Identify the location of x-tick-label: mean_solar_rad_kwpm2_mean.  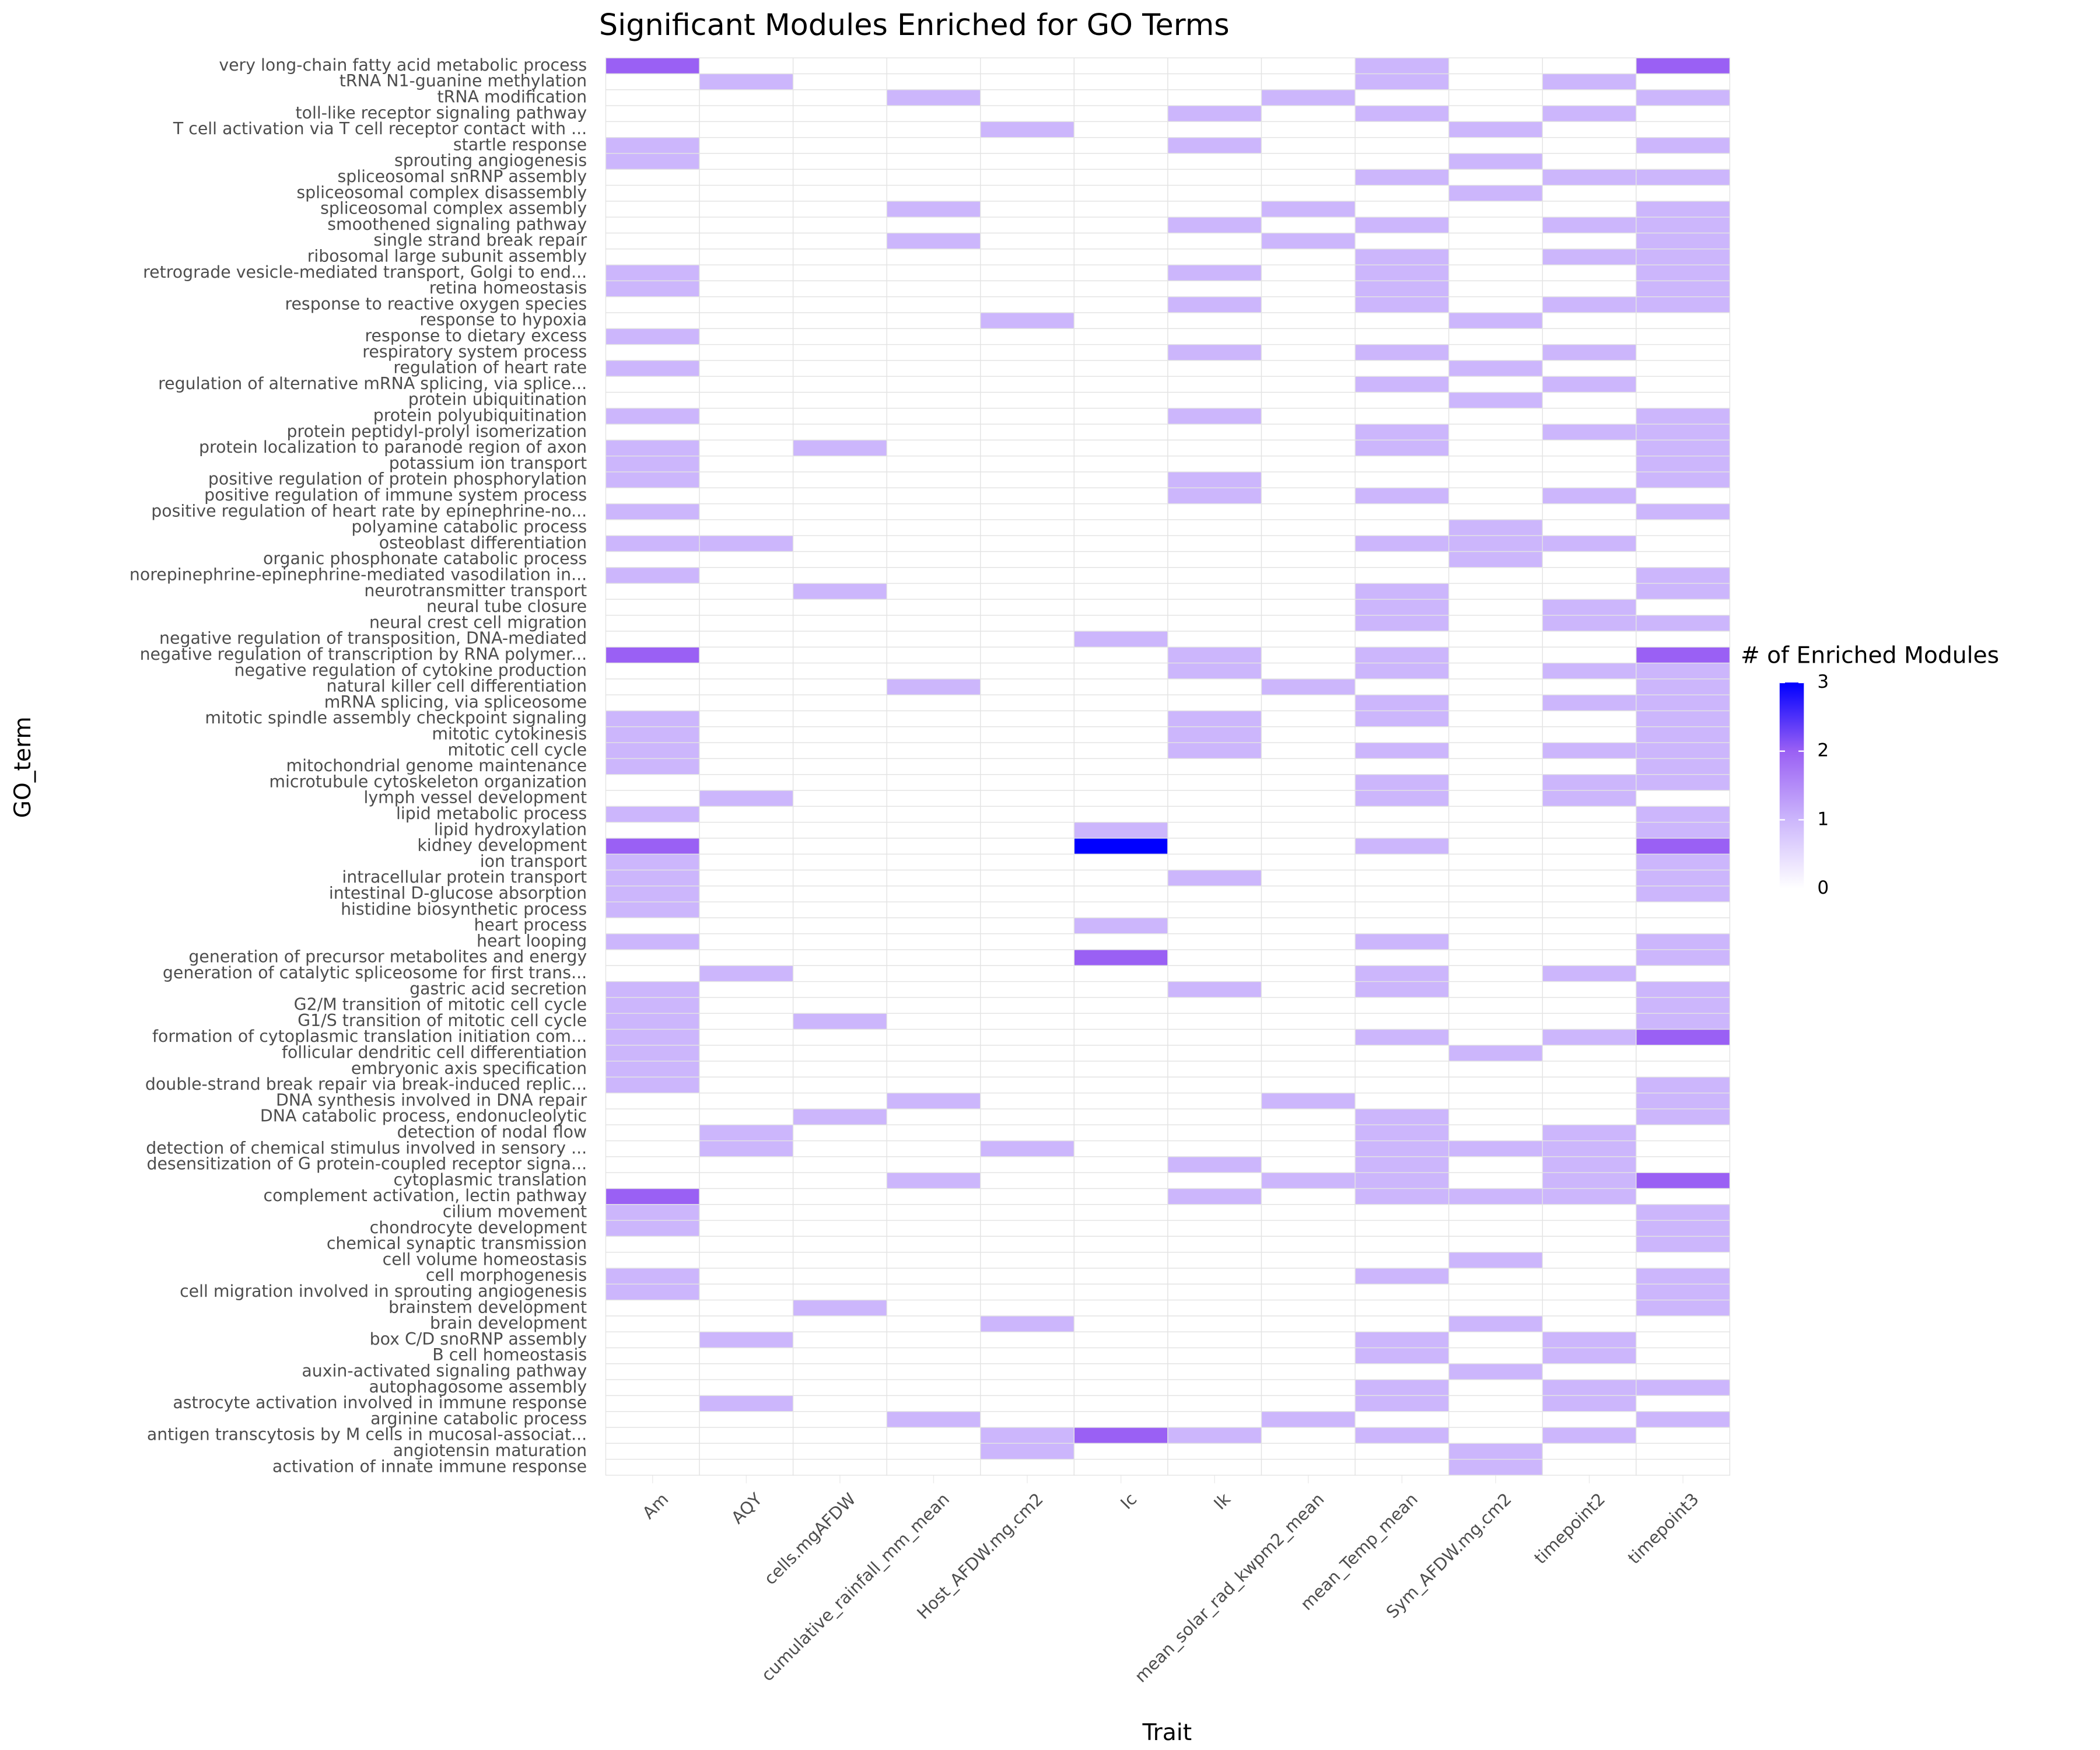
(1229, 1587).